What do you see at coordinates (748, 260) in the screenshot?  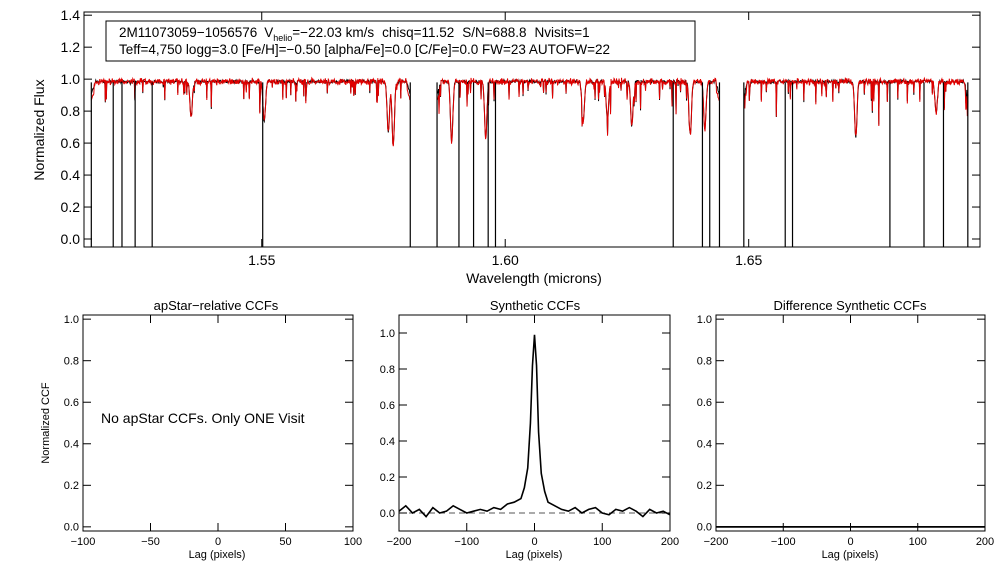 I see `x-tick-label: 1.65` at bounding box center [748, 260].